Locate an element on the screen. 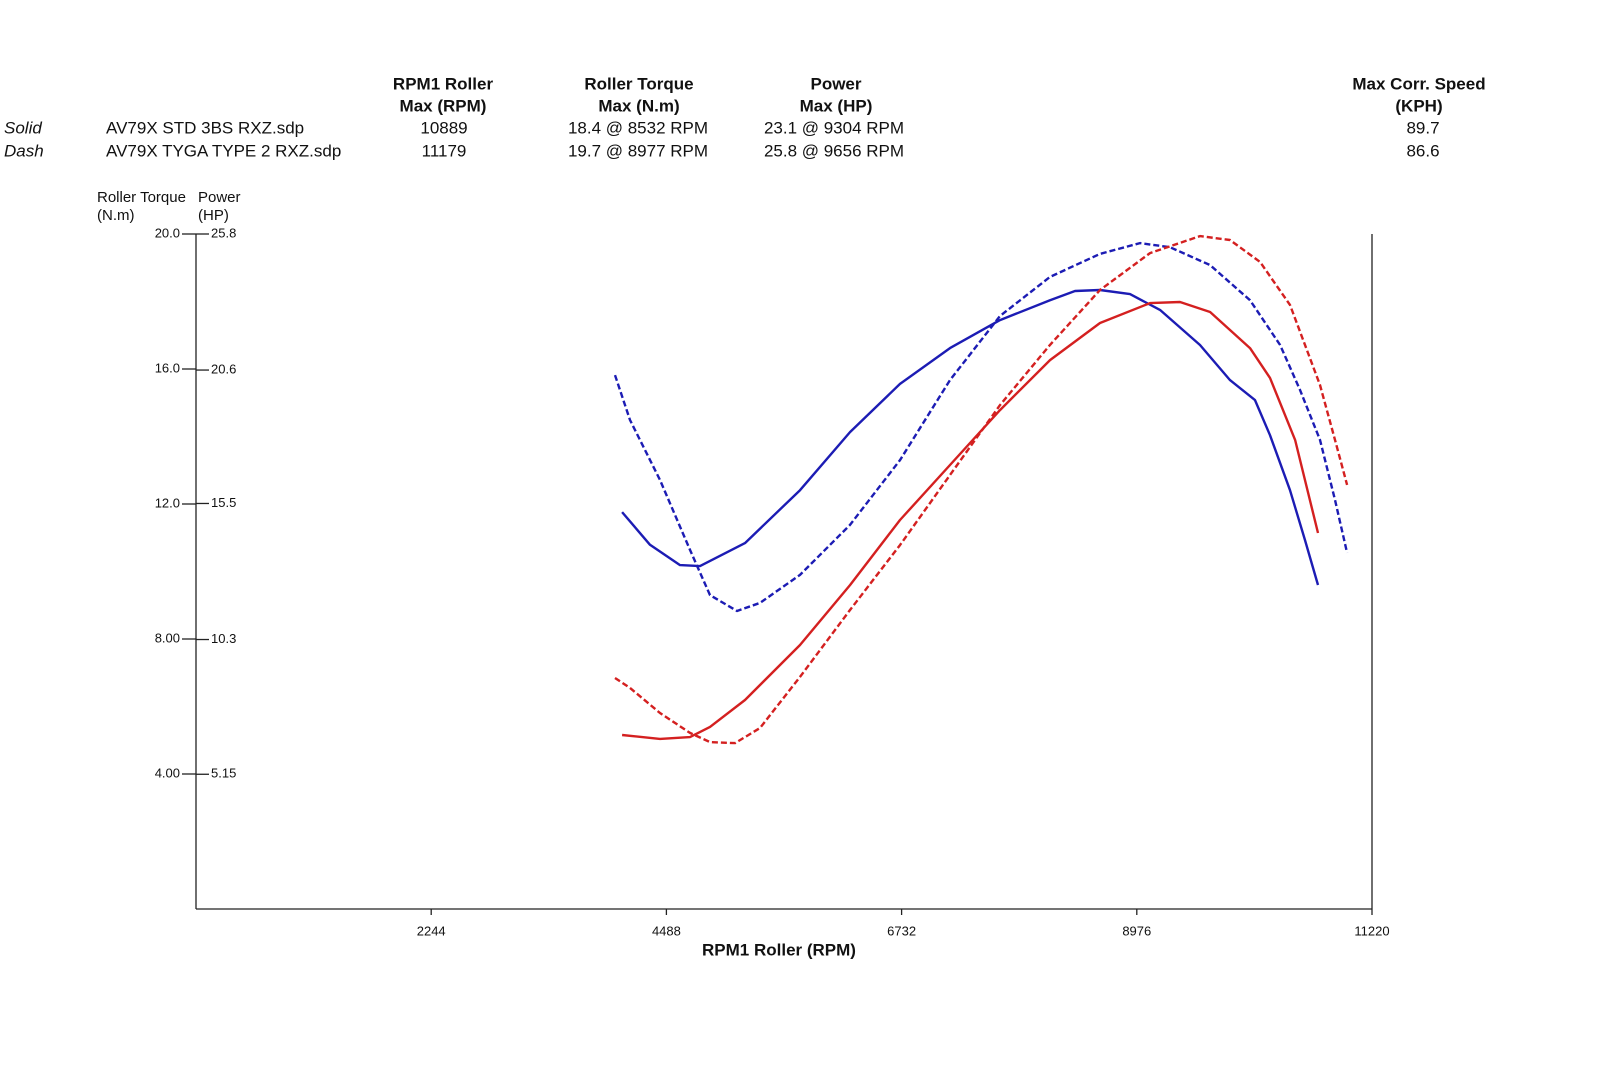 The image size is (1600, 1067). x-axis-label: RPM1 Roller (RPM) is located at coordinates (779, 949).